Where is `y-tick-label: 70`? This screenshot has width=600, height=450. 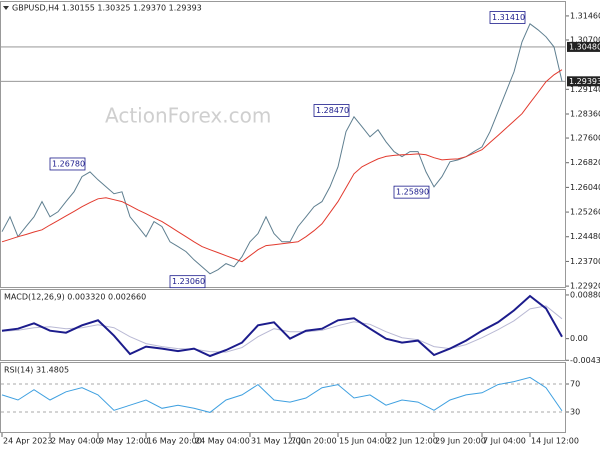 y-tick-label: 70 is located at coordinates (575, 384).